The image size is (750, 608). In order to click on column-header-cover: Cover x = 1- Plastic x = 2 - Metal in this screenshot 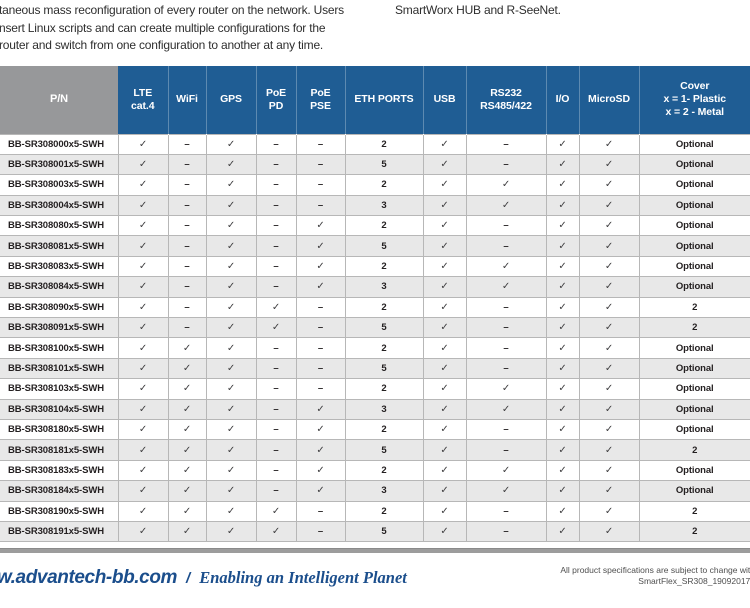, I will do `click(694, 100)`.